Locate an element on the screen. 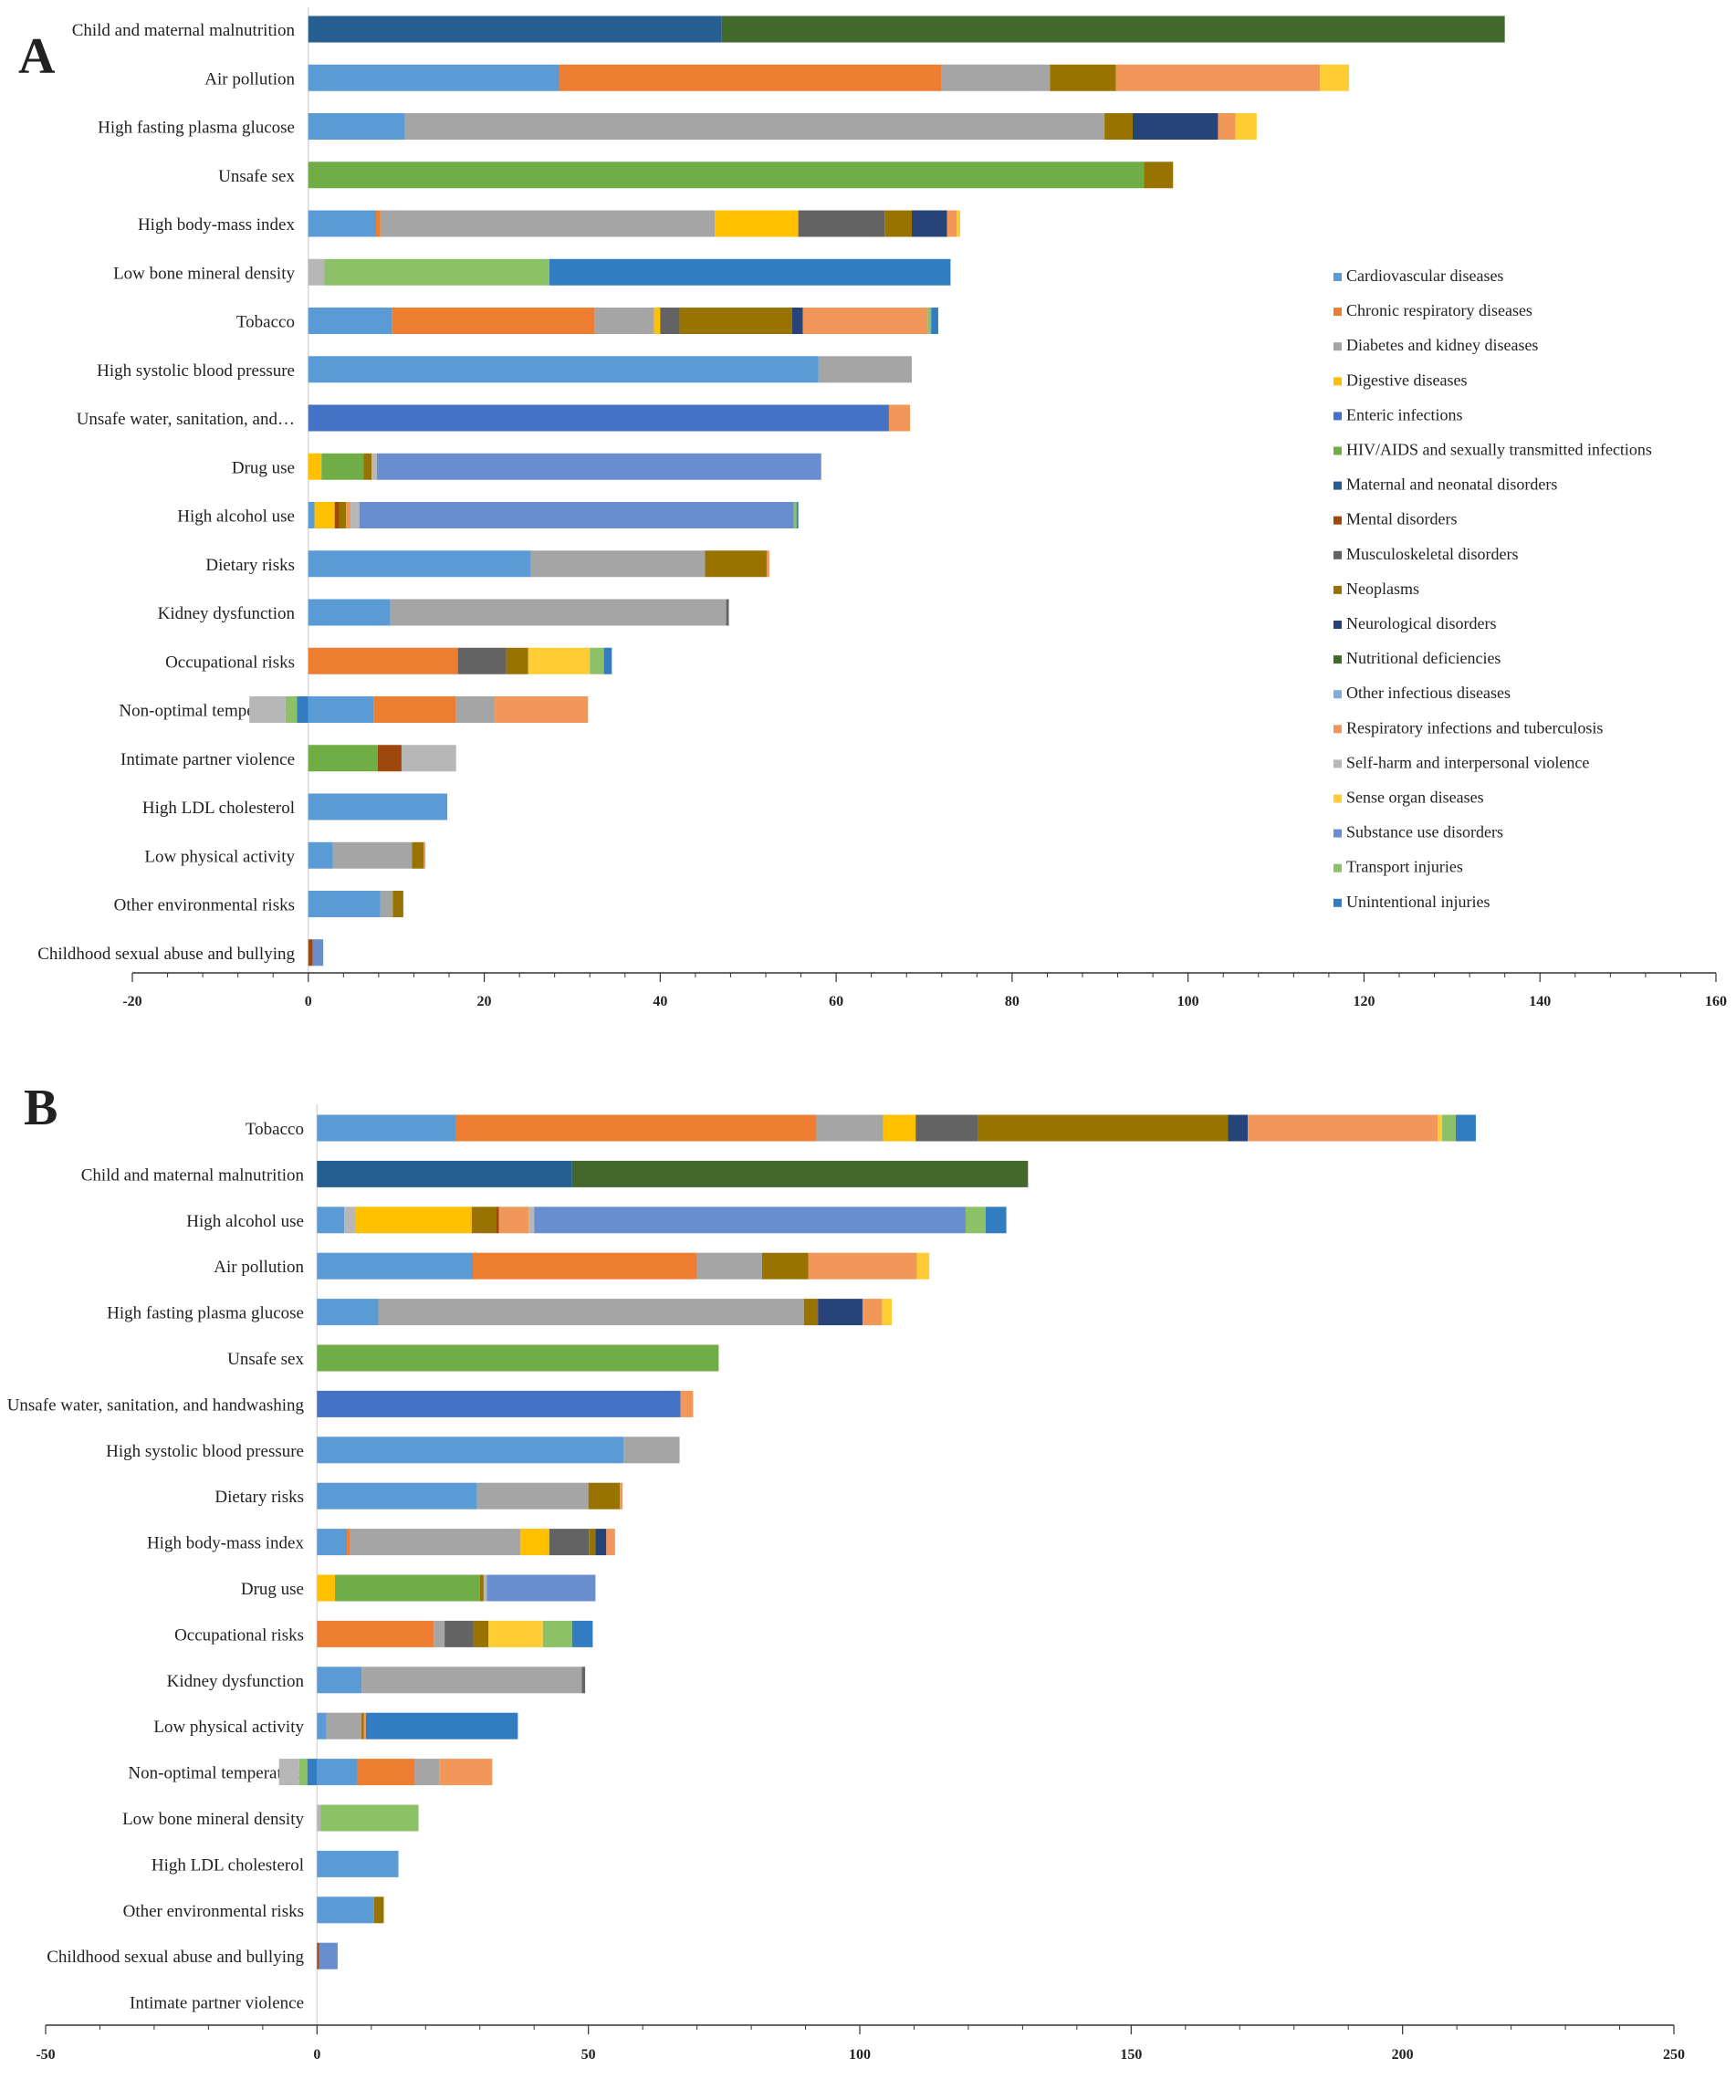 This screenshot has height=2100, width=1736. category-label: Air pollution is located at coordinates (259, 1267).